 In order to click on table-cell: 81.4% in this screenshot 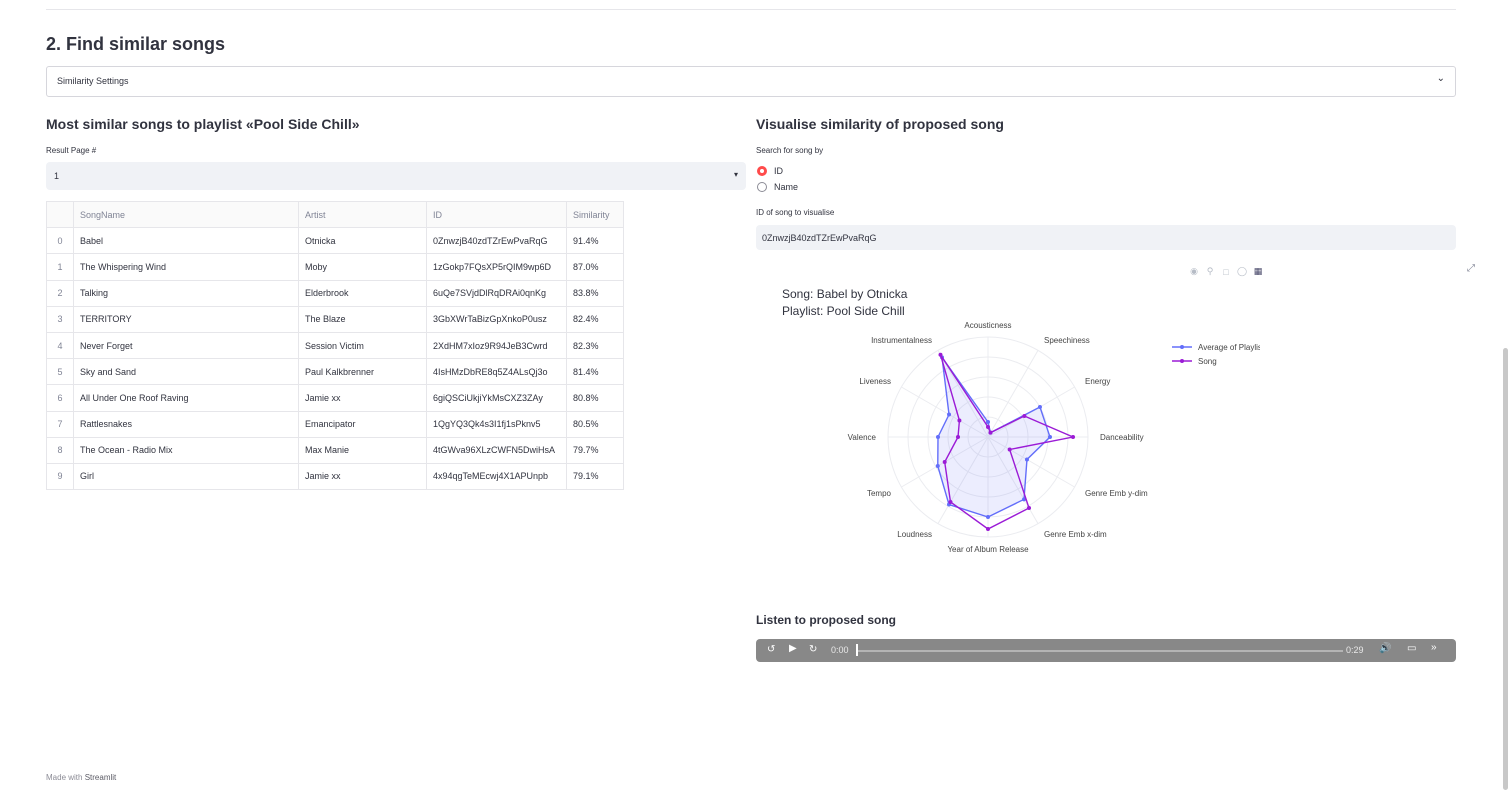, I will do `click(595, 372)`.